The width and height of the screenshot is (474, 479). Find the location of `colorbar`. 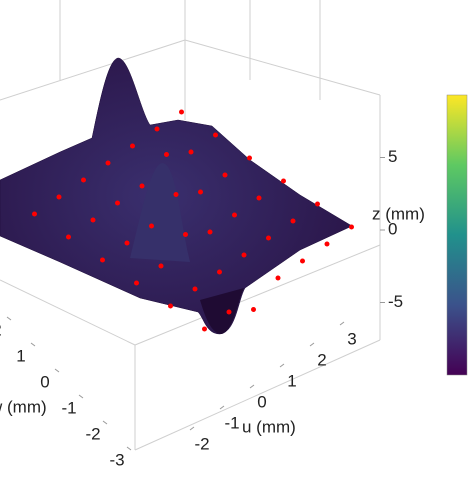

colorbar is located at coordinates (457, 235).